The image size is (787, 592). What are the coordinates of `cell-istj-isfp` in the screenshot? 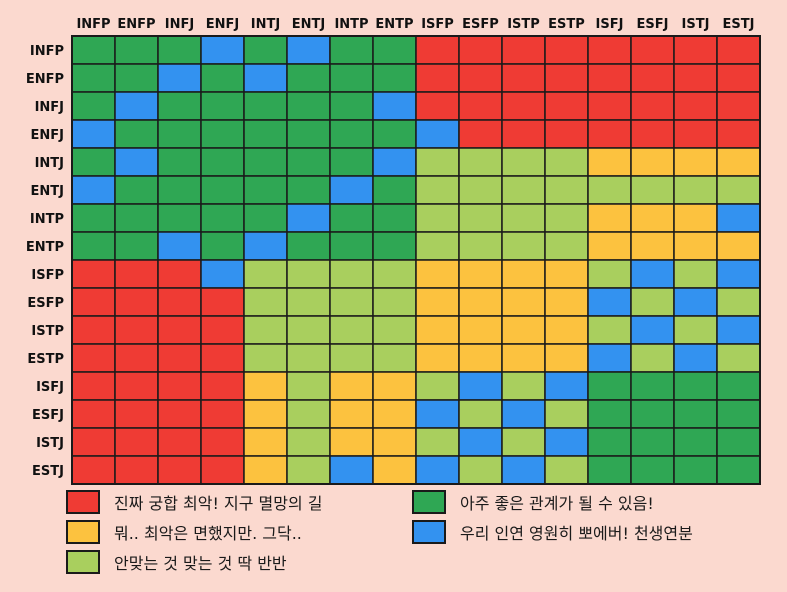 It's located at (437, 442).